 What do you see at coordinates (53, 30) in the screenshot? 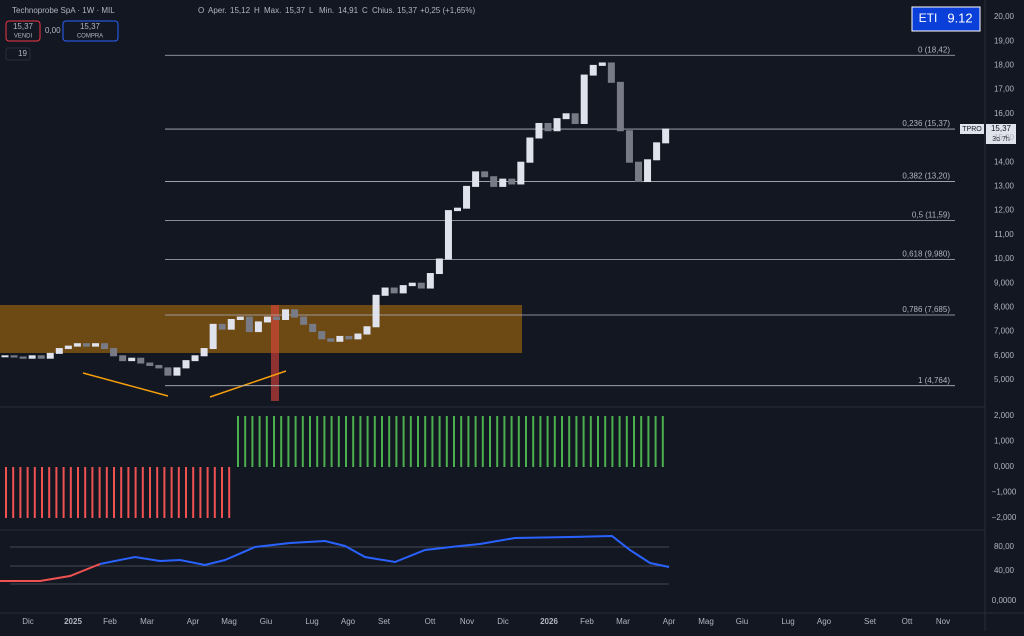
I see `spread: 0,00` at bounding box center [53, 30].